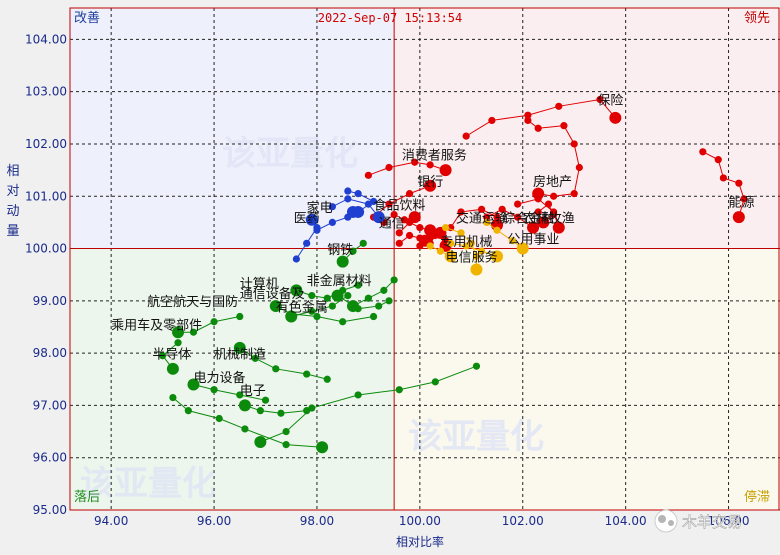  I want to click on point-label: 医药, so click(307, 218).